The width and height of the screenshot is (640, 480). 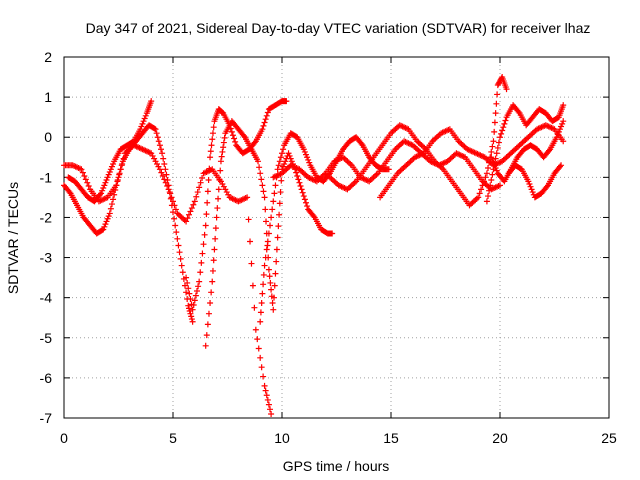 I want to click on x-tick-label: 10, so click(x=282, y=438).